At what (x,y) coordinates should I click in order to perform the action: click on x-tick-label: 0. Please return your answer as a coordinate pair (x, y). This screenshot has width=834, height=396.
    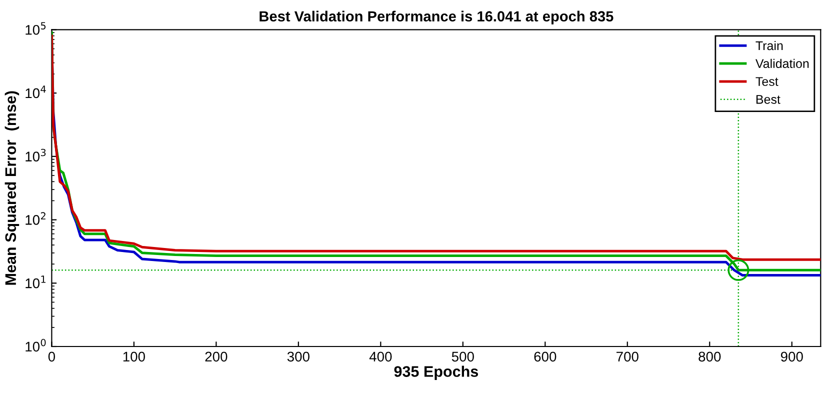
    Looking at the image, I should click on (52, 357).